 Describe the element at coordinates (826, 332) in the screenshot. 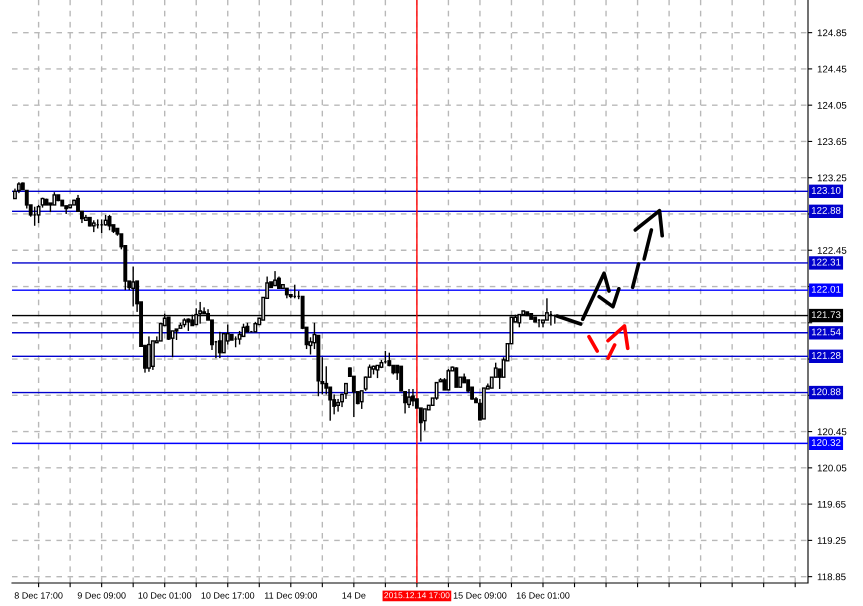

I see `ref-line-label: 121.54` at that location.